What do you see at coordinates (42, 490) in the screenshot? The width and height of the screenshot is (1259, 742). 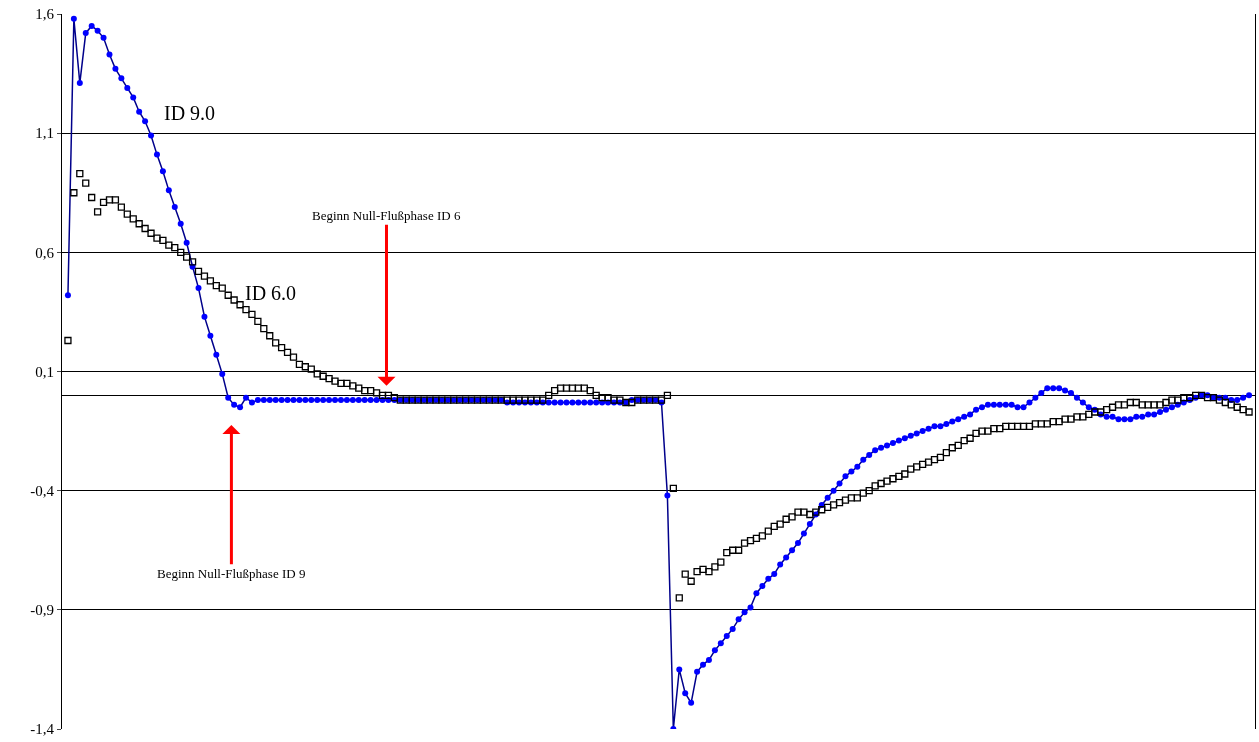 I see `y-tick-label: -0,4` at bounding box center [42, 490].